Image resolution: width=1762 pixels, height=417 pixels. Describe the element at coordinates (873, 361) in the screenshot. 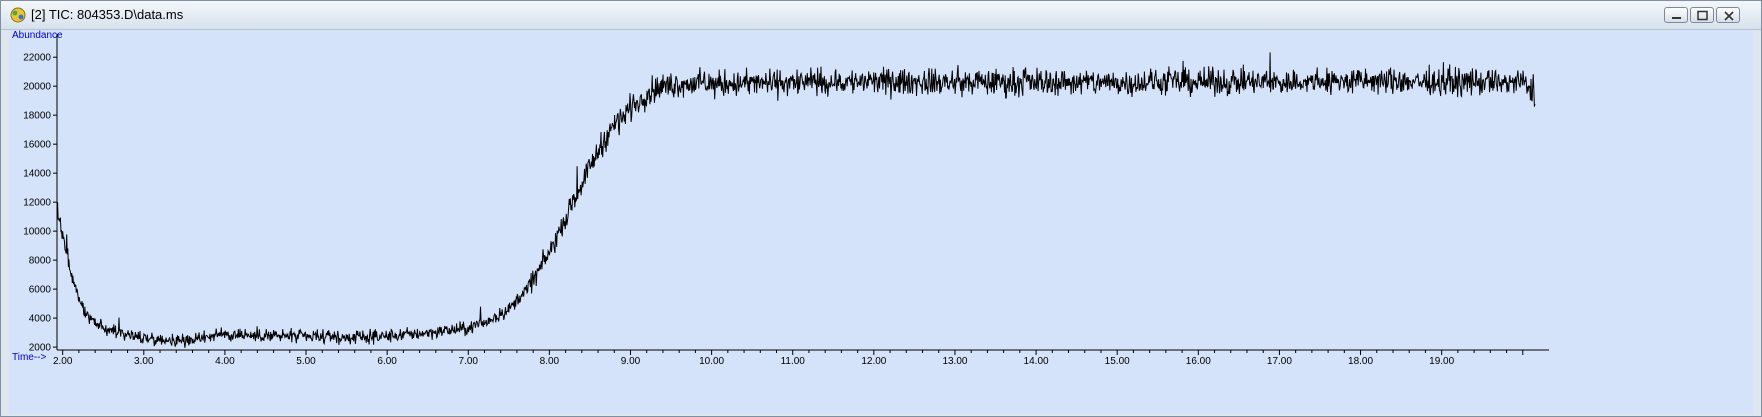

I see `x-tick-label: 12.00` at that location.